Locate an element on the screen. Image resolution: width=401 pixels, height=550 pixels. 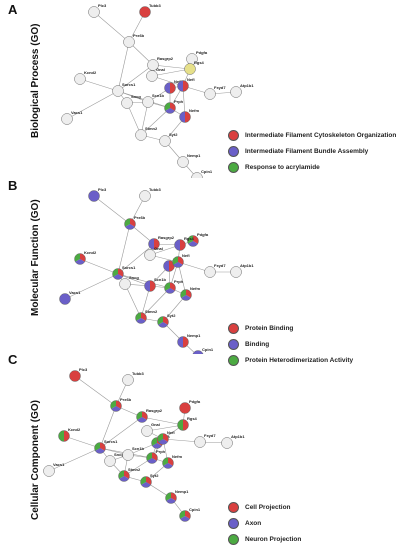
network-node: Nefm is located at coordinates (172, 461).